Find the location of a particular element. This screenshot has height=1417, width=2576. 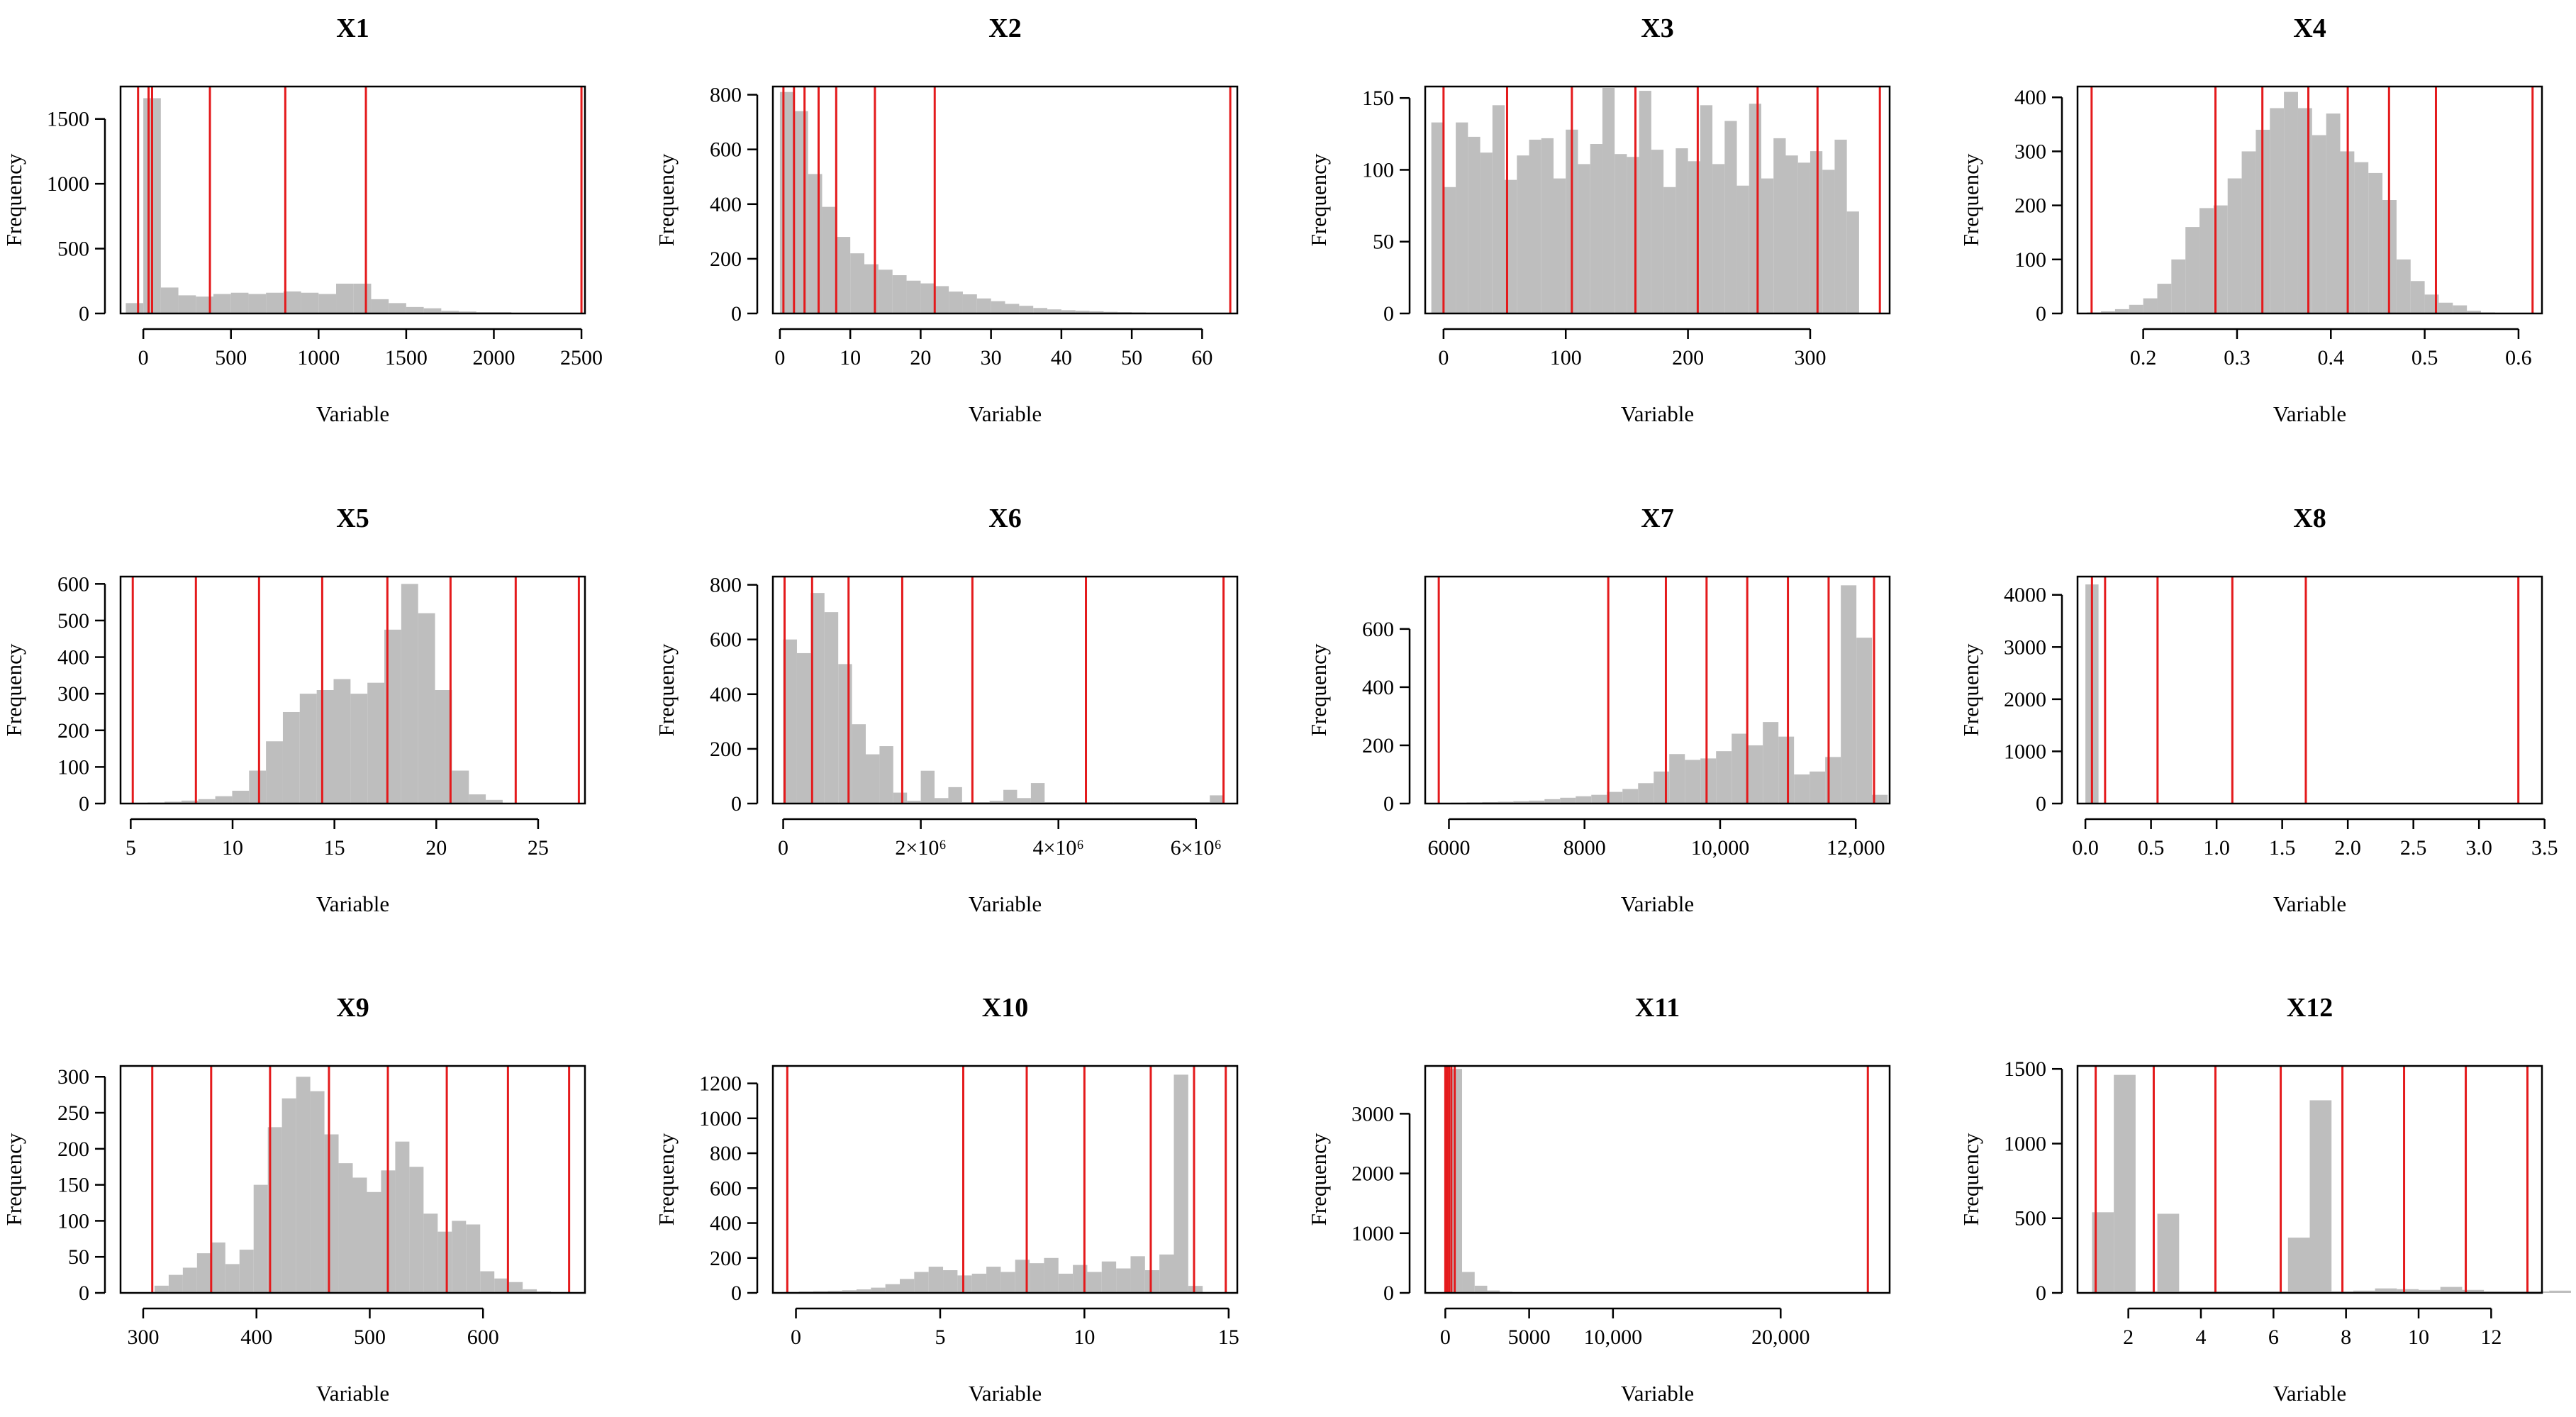

x-tick-label: 12 is located at coordinates (2491, 1337).